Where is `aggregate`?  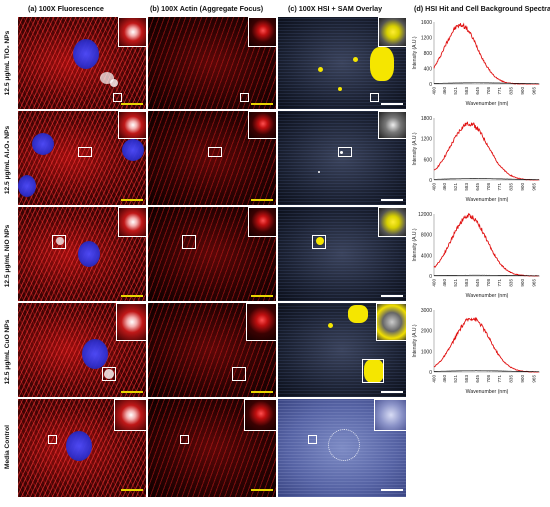 aggregate is located at coordinates (60, 241).